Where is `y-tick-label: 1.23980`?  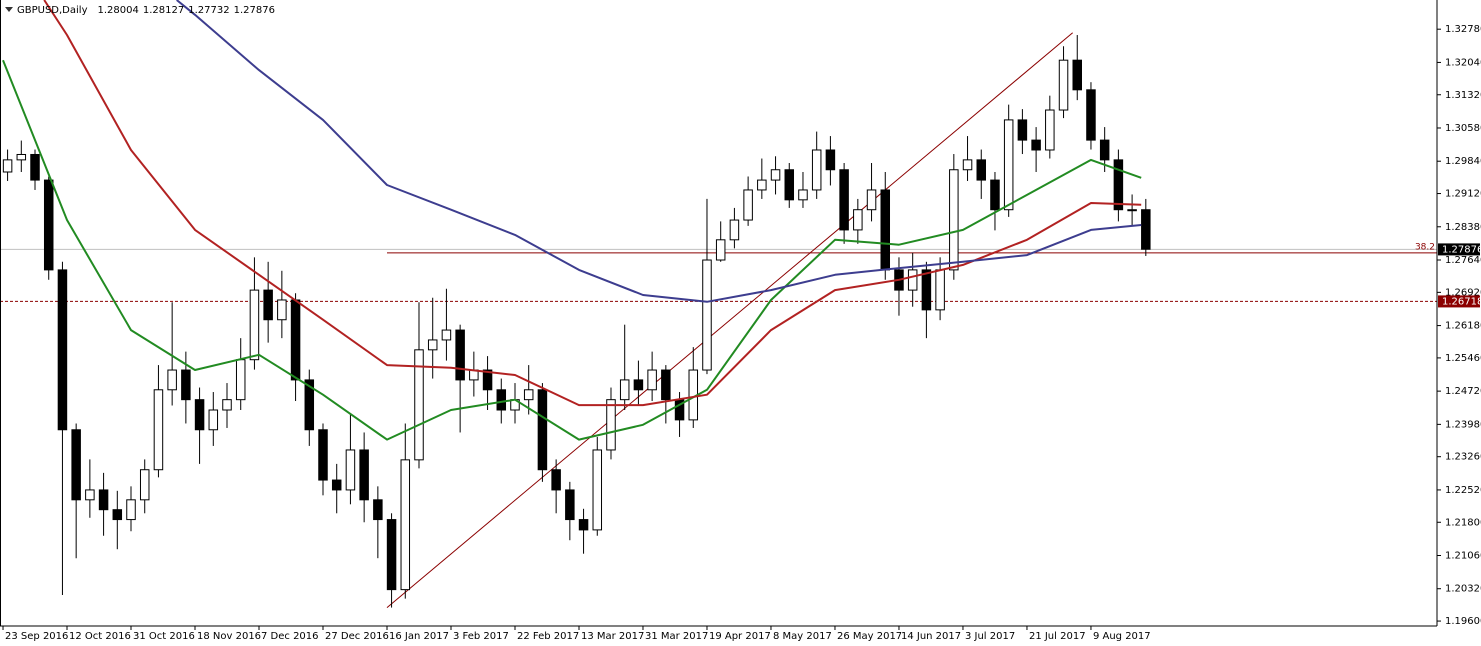 y-tick-label: 1.23980 is located at coordinates (1463, 424).